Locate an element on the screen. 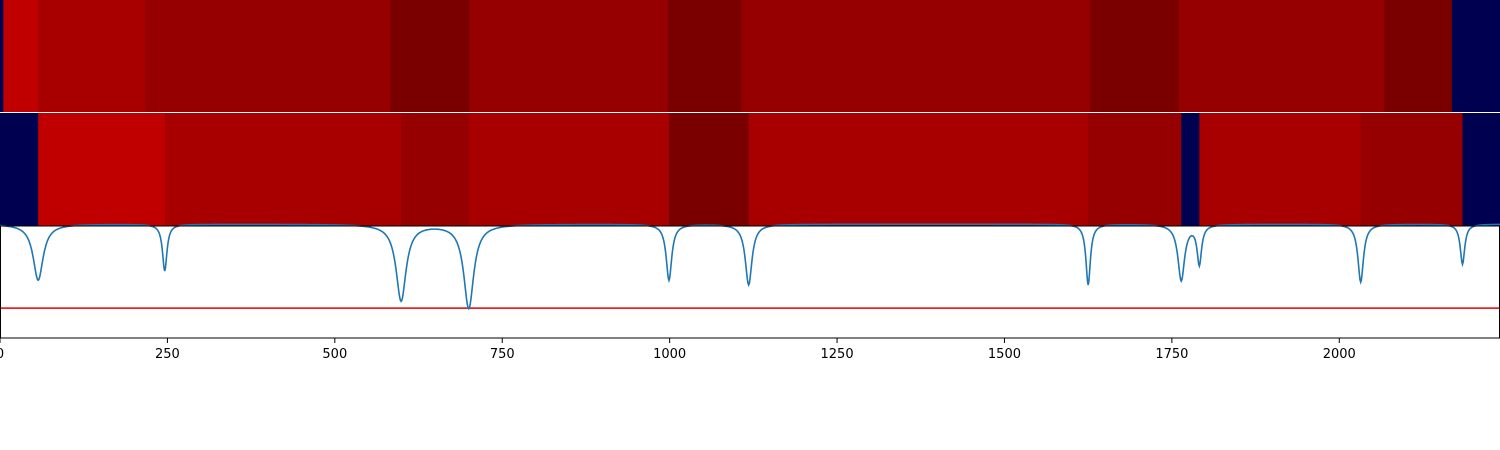  x-axis: 0 250 500 750 1000 1250 1500 1750 2000 is located at coordinates (678, 350).